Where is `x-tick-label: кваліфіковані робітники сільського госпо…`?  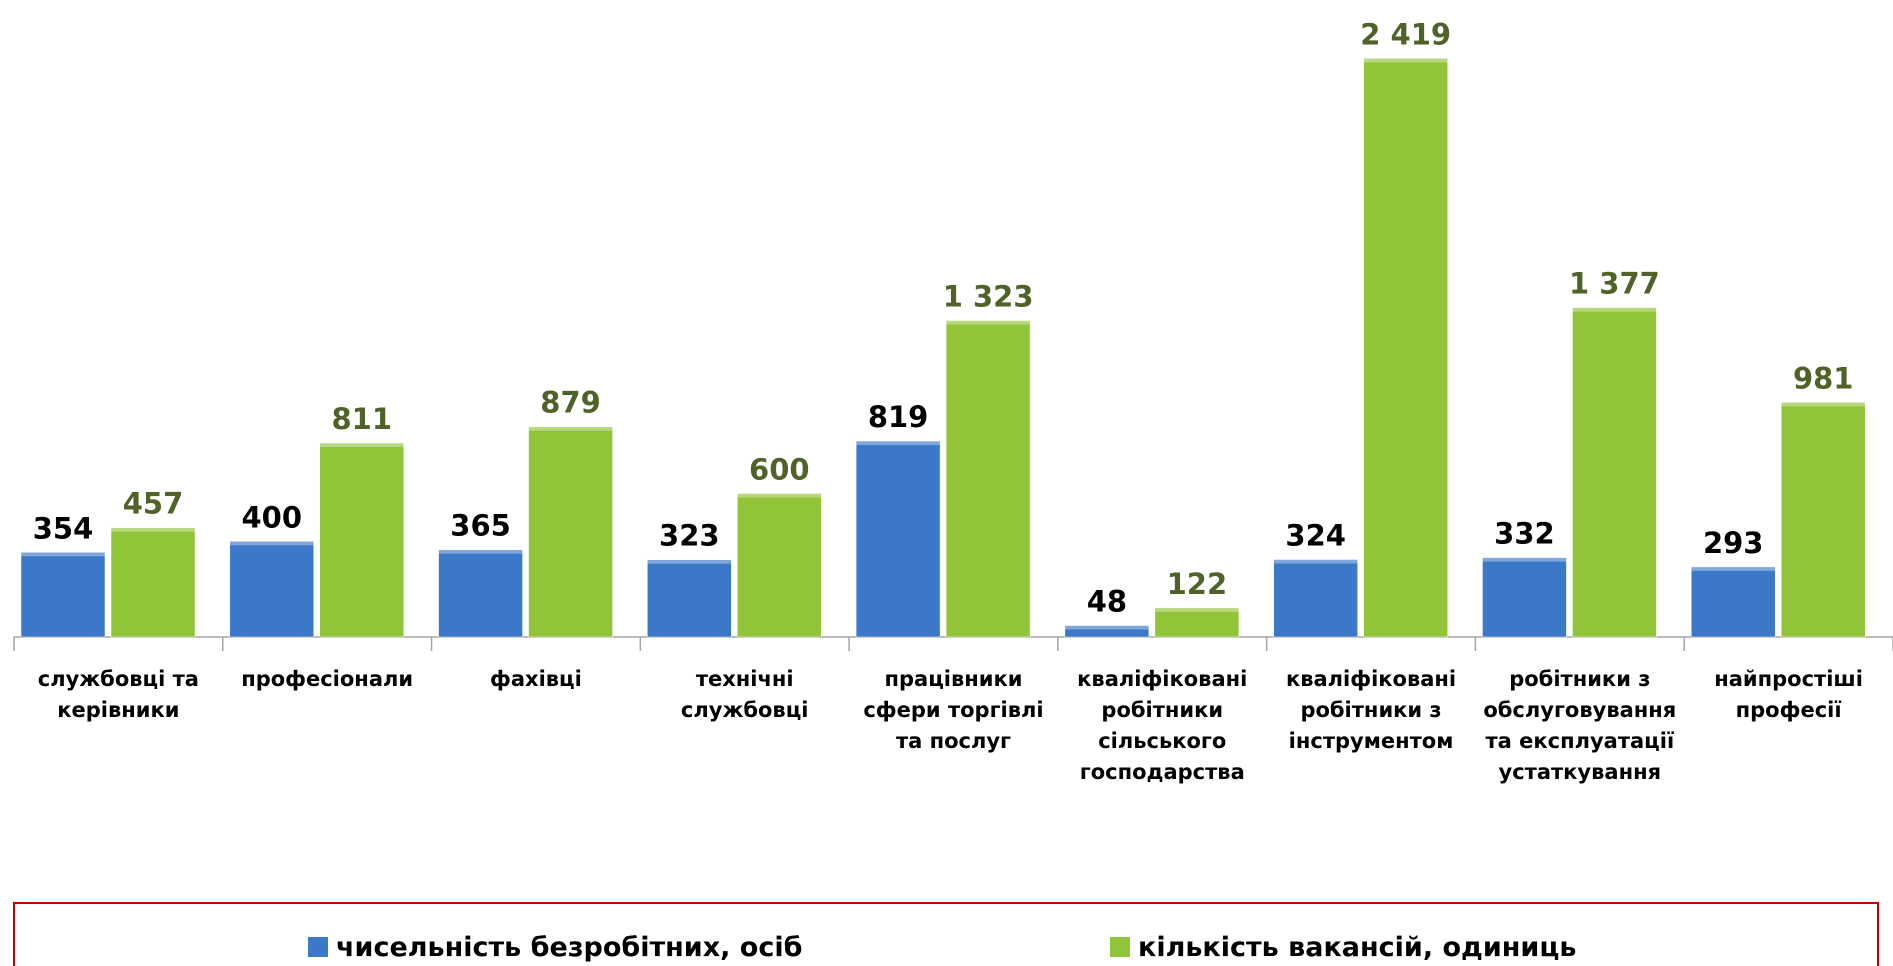
x-tick-label: кваліфіковані робітники сільського госпо… is located at coordinates (1162, 725).